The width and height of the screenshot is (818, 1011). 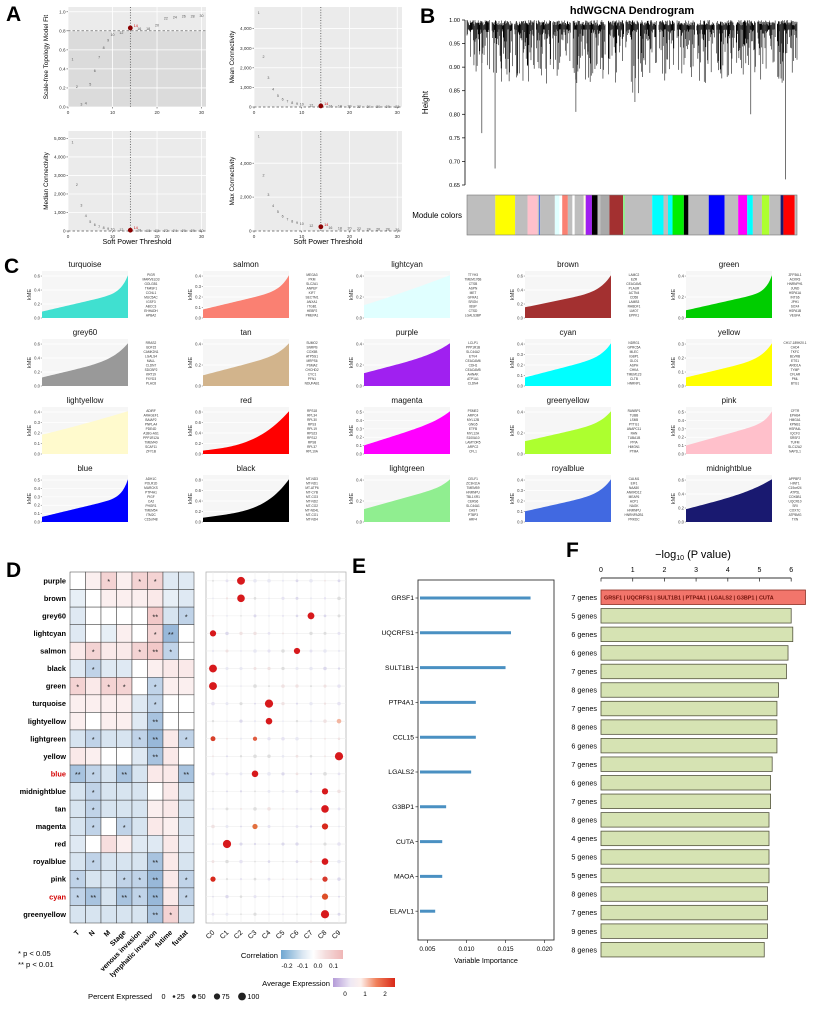 I want to click on heatmap-row-yellow: **, so click(x=132, y=756).